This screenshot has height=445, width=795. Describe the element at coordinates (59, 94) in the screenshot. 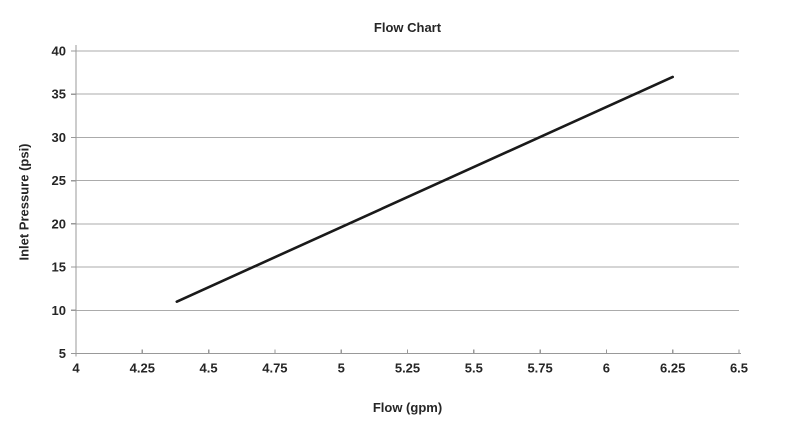

I see `y-tick-label: 35` at that location.